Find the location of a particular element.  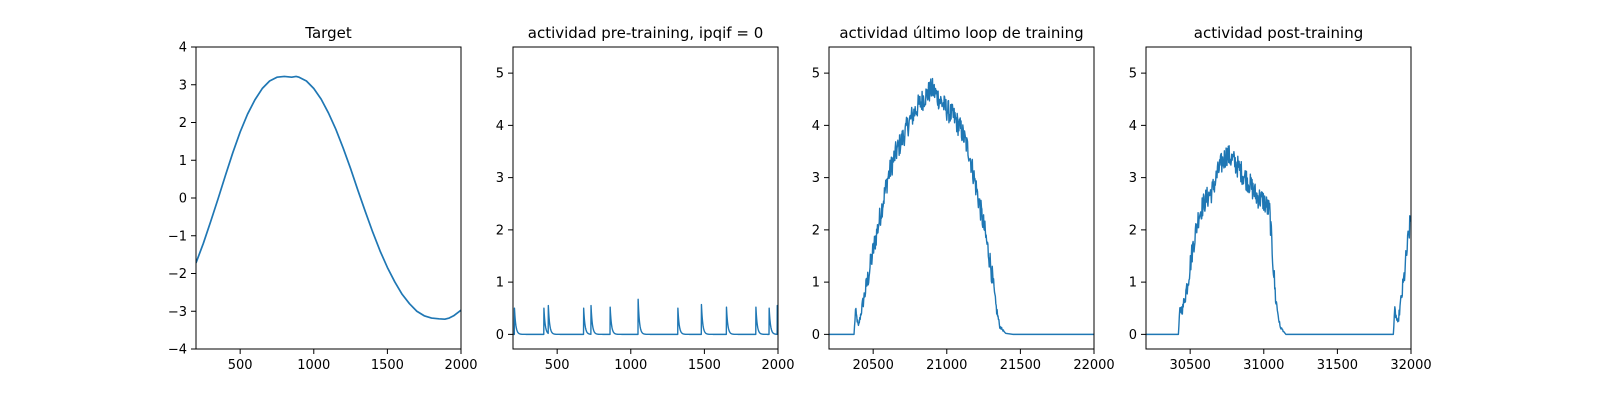

x-tick-label: 21000 is located at coordinates (946, 365).